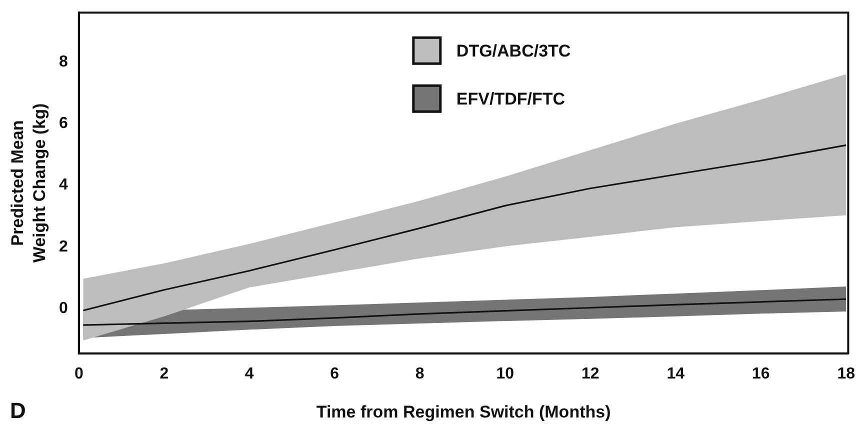  I want to click on legend-label: DTG/ABC/3TC, so click(513, 50).